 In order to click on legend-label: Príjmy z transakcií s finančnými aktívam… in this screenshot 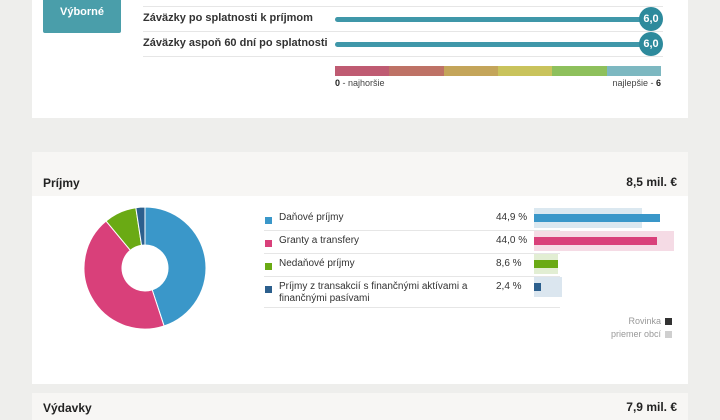, I will do `click(373, 292)`.